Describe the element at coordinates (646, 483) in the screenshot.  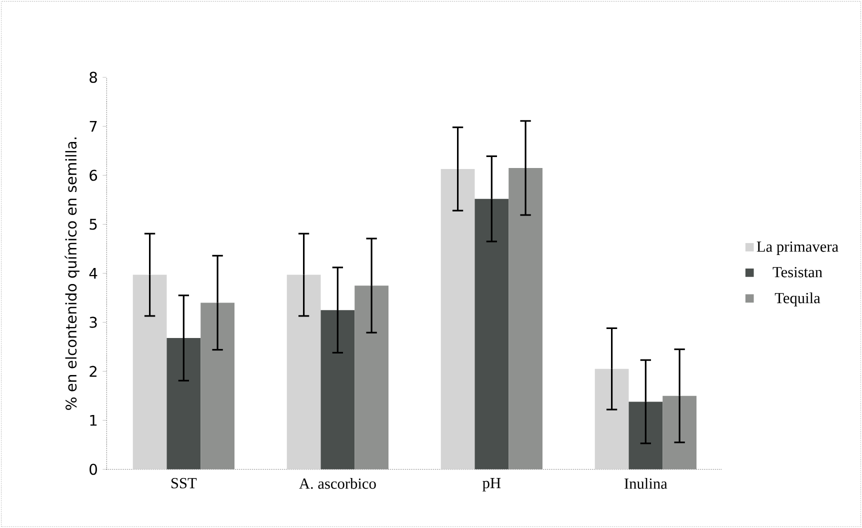
I see `x-tick-label: Inulina` at that location.